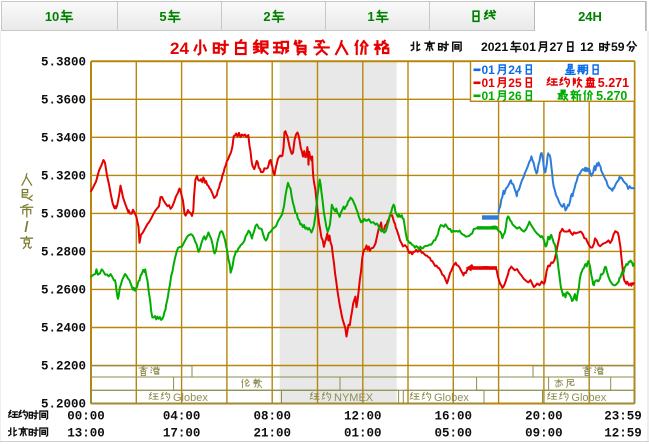  Describe the element at coordinates (363, 417) in the screenshot. I see `svg-text: 12:00` at that location.